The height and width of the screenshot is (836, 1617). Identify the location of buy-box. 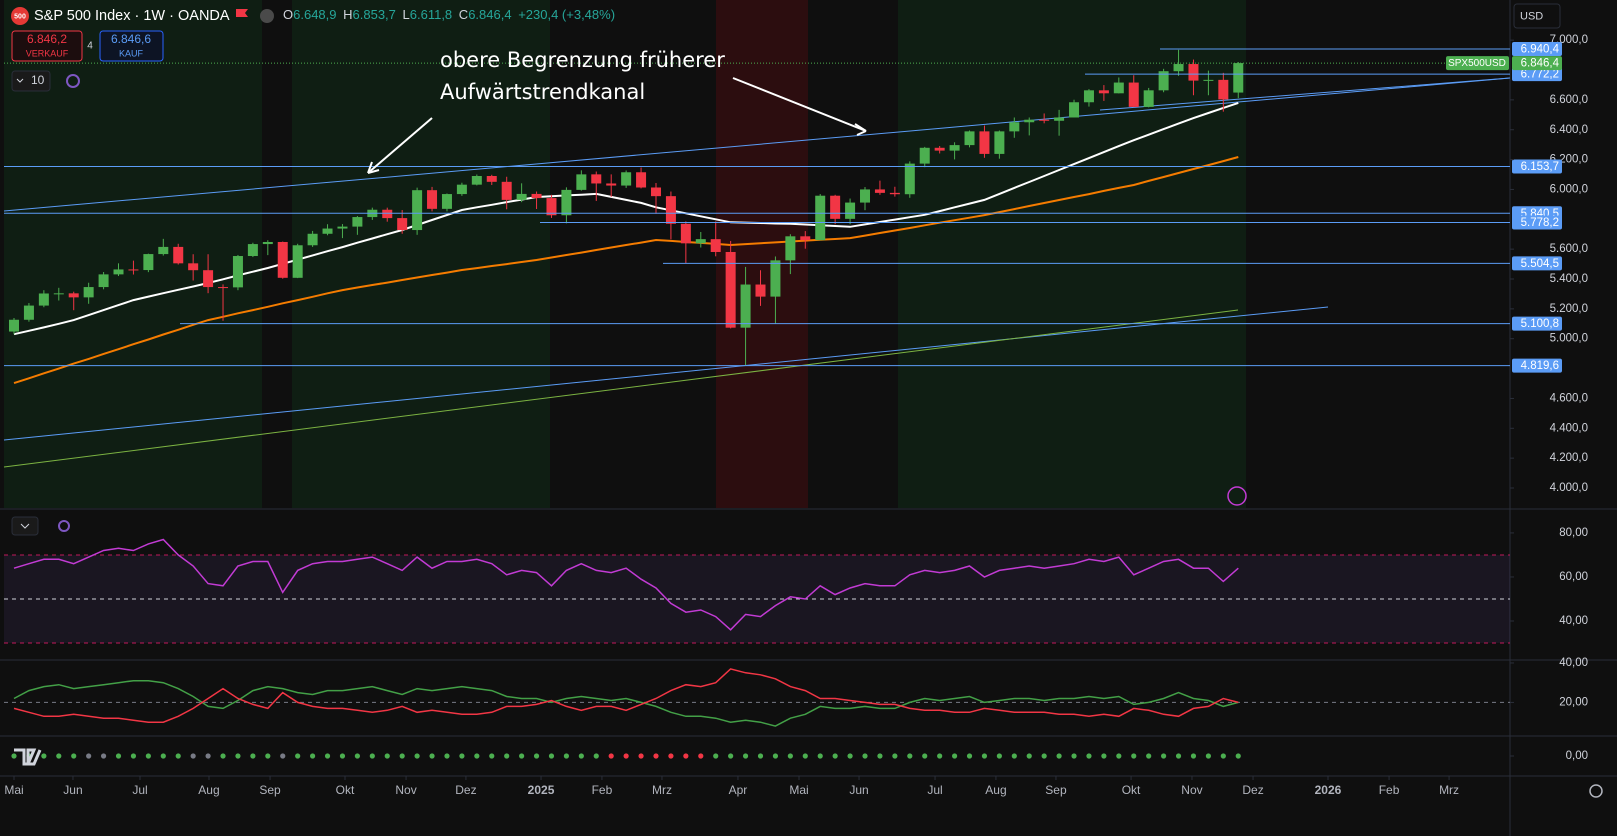
(131, 46).